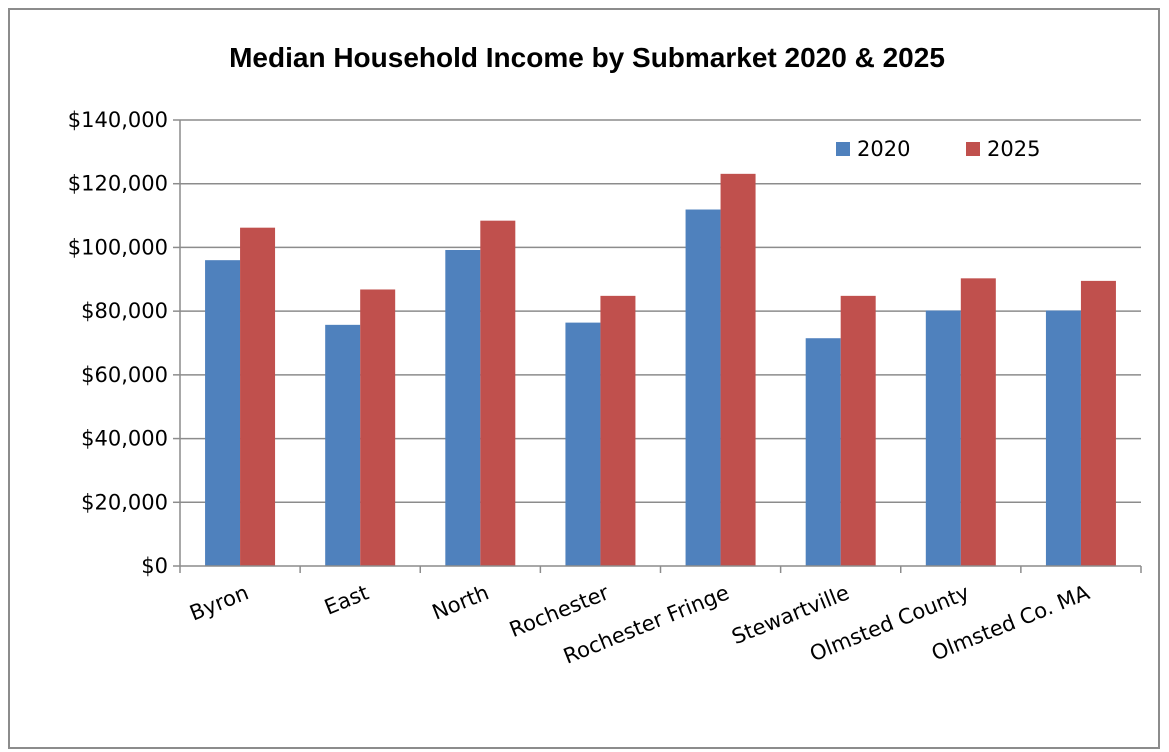  Describe the element at coordinates (124, 375) in the screenshot. I see `y-tick-label: $60,000` at that location.